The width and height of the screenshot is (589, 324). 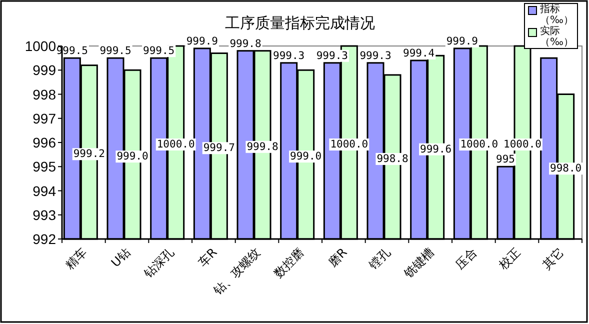 I want to click on x-tick-label: 镗孔, so click(x=380, y=259).